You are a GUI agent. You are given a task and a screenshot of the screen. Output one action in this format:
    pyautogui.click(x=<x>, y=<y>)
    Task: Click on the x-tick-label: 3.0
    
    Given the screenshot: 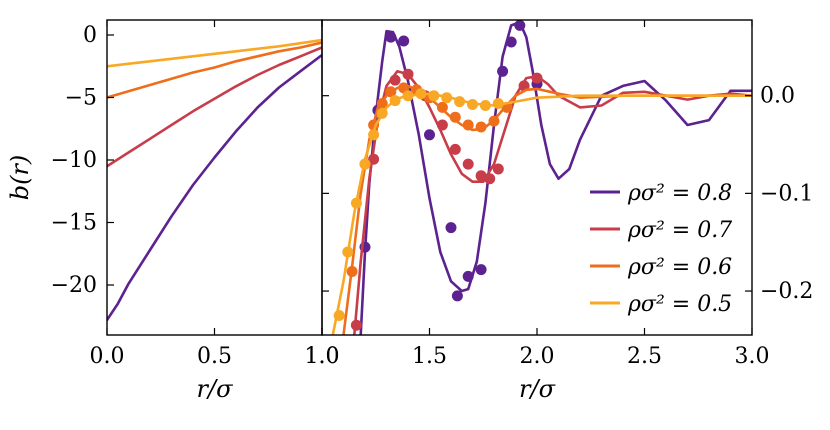 What is the action you would take?
    pyautogui.click(x=752, y=356)
    